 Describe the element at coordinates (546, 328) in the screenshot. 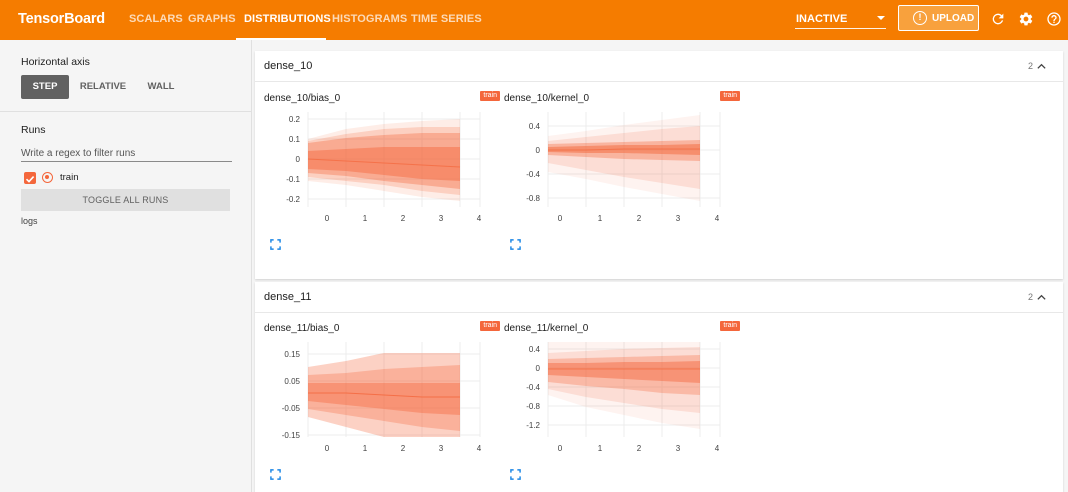

I see `chart-title: dense_11/kernel_0` at that location.